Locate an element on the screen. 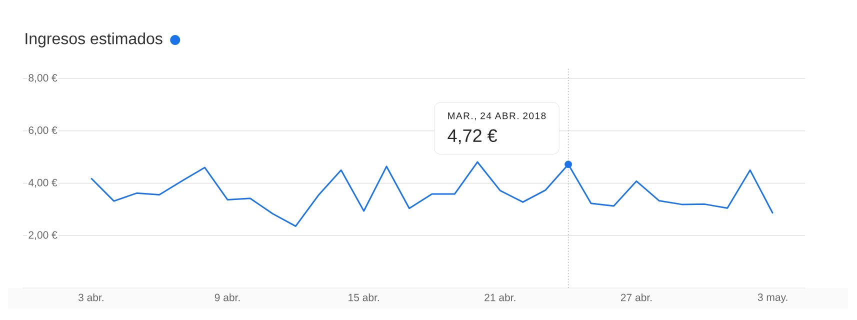 The image size is (857, 320). x-tick-label: 9 abr. is located at coordinates (227, 298).